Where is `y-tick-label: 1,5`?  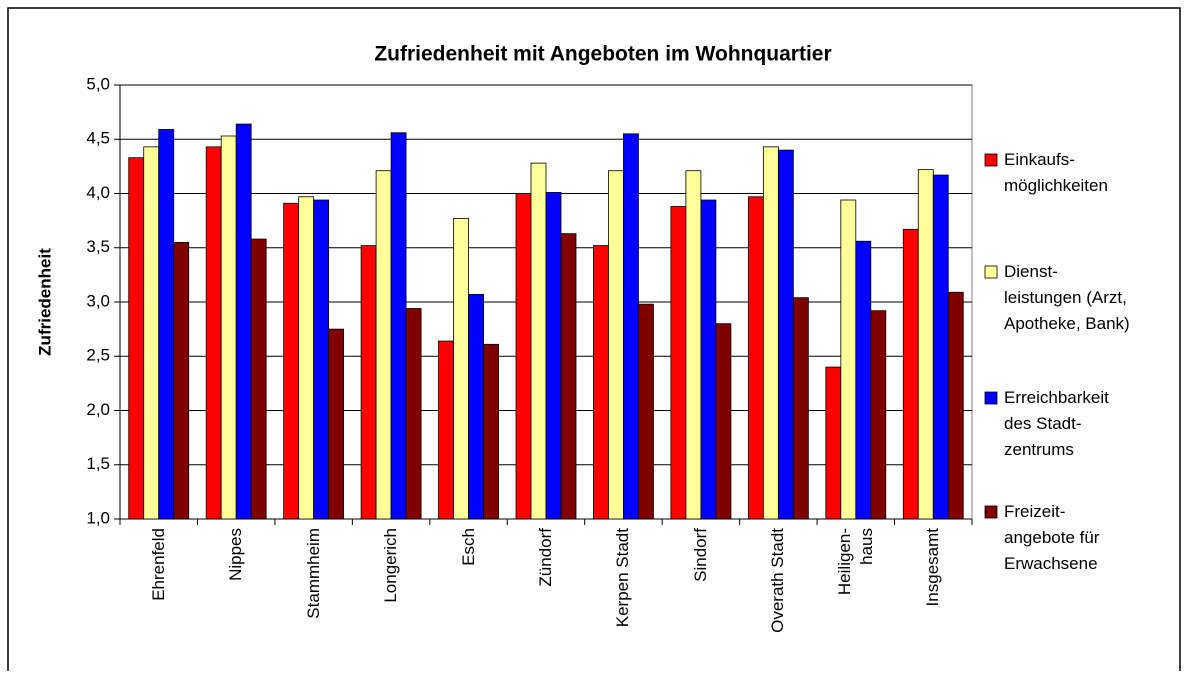 y-tick-label: 1,5 is located at coordinates (98, 463).